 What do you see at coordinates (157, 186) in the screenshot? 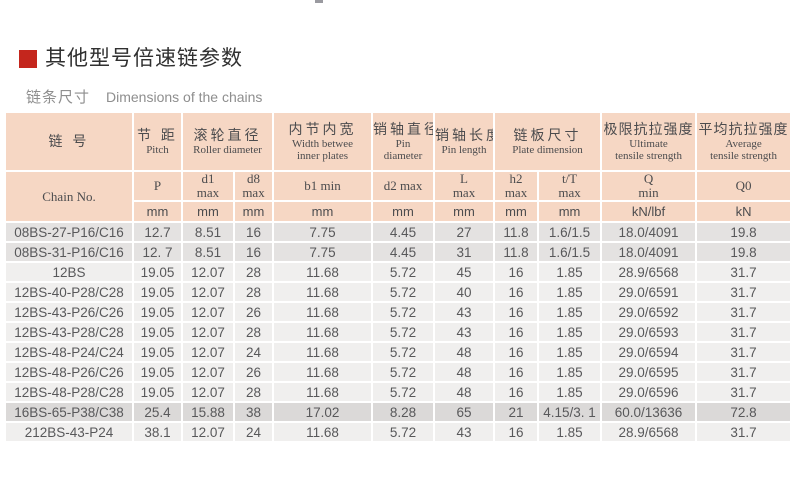
I see `symbol-p: P` at bounding box center [157, 186].